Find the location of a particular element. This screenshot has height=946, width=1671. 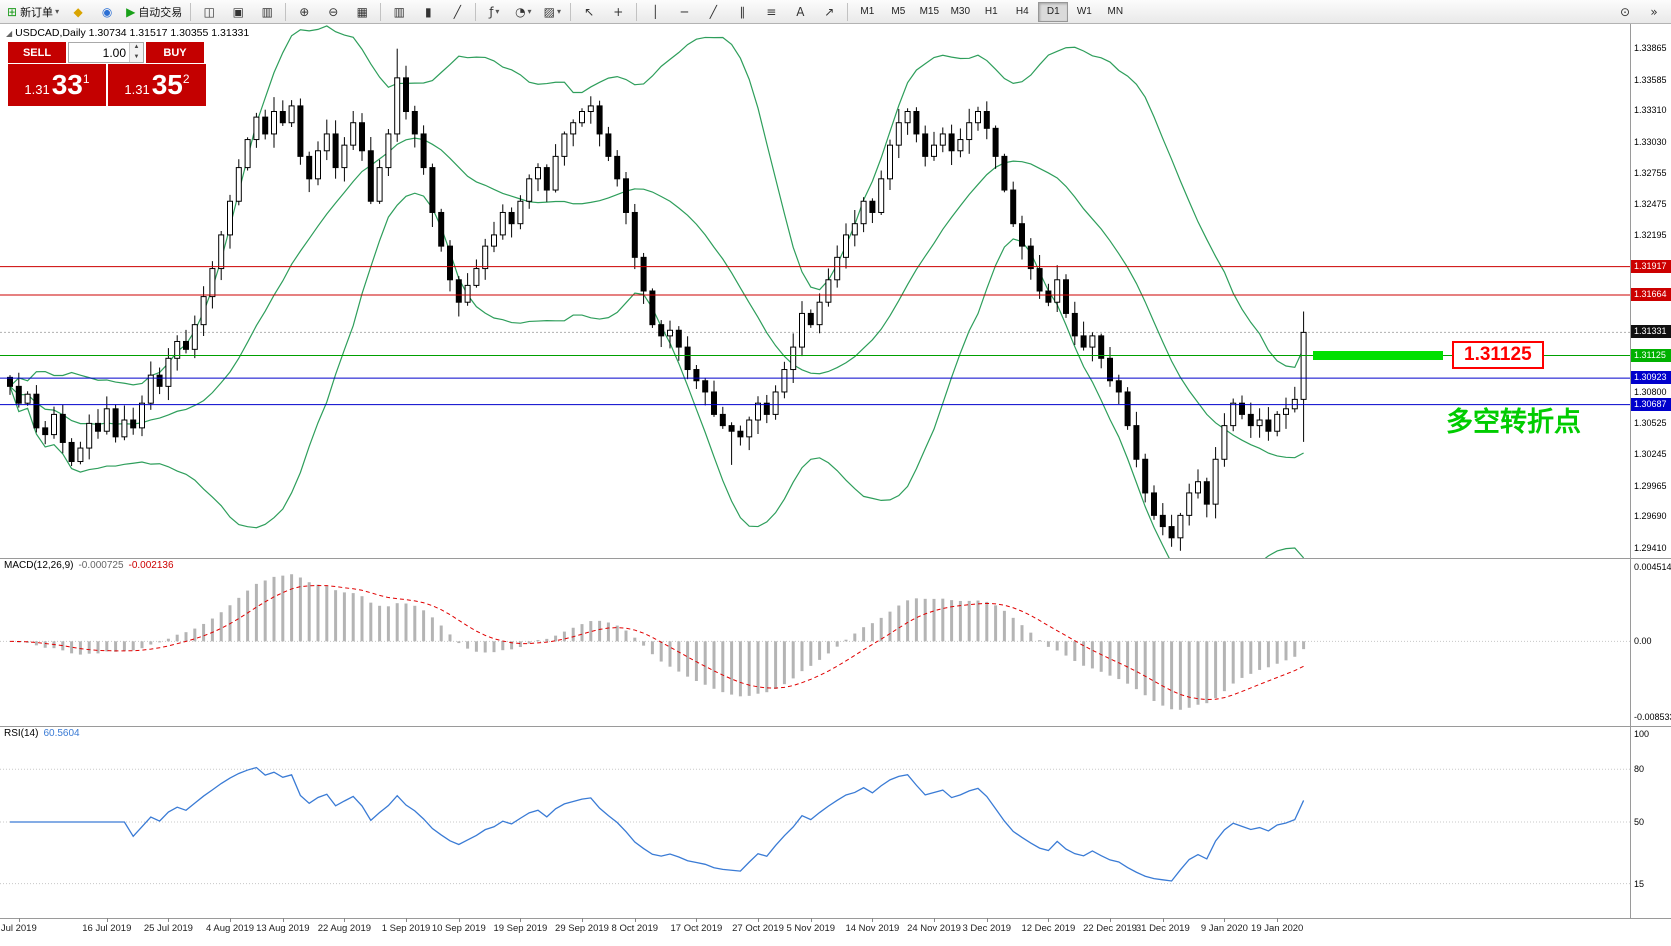

timeframe-m1-button: M1 is located at coordinates (867, 11).